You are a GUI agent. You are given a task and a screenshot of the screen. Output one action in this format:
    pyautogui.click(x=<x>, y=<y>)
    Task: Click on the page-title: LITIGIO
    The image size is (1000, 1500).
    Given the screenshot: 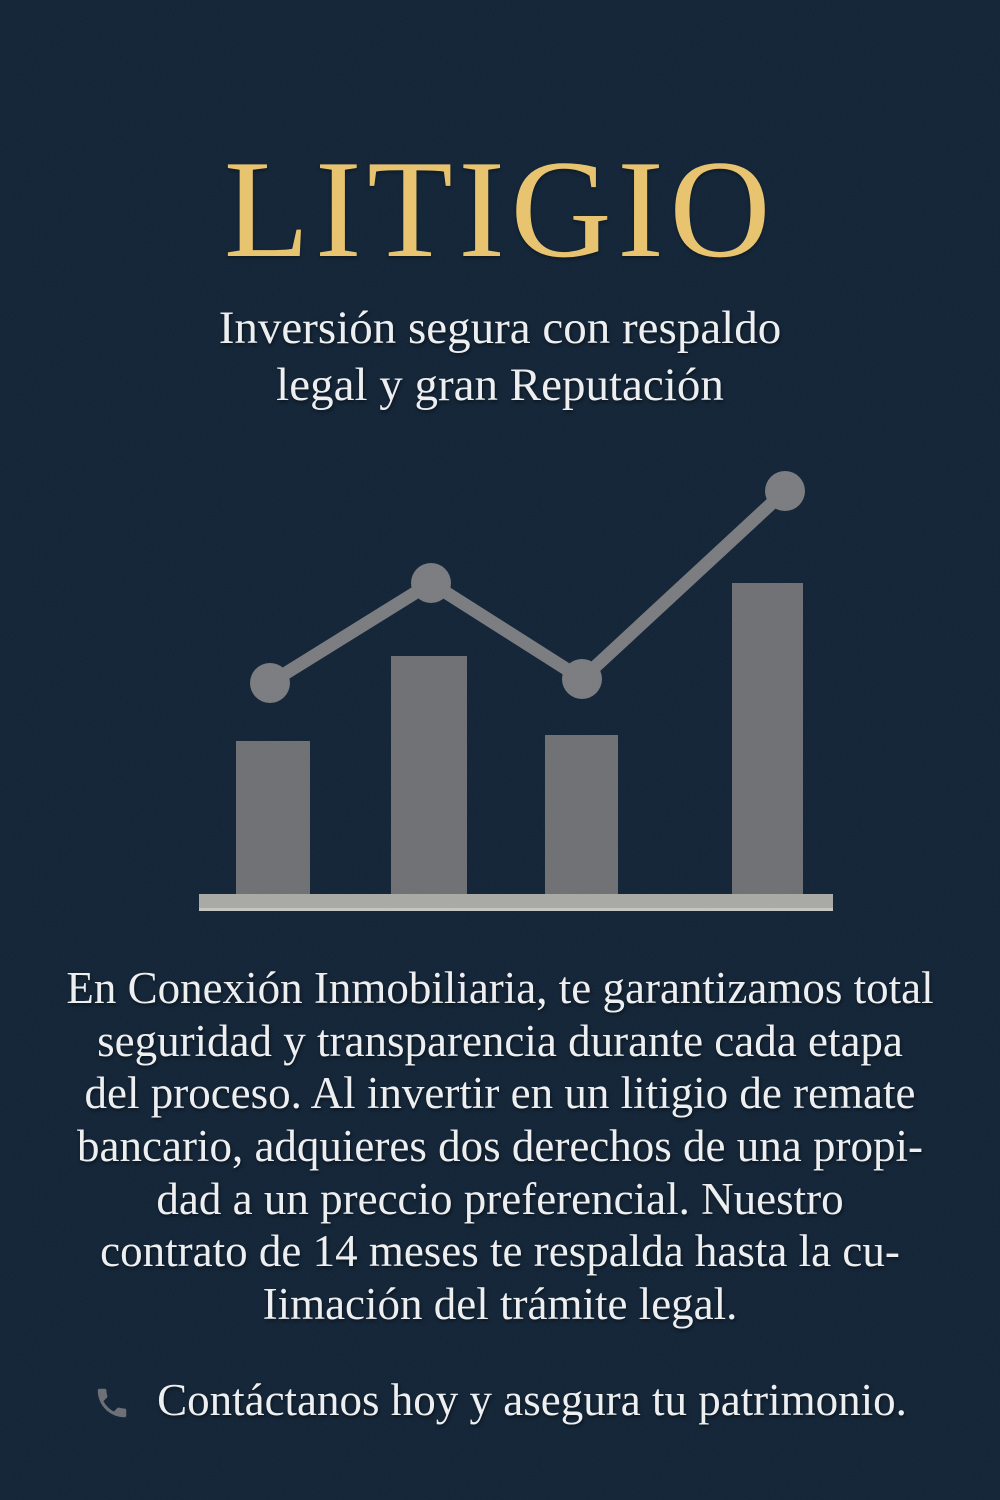 What is the action you would take?
    pyautogui.click(x=500, y=209)
    